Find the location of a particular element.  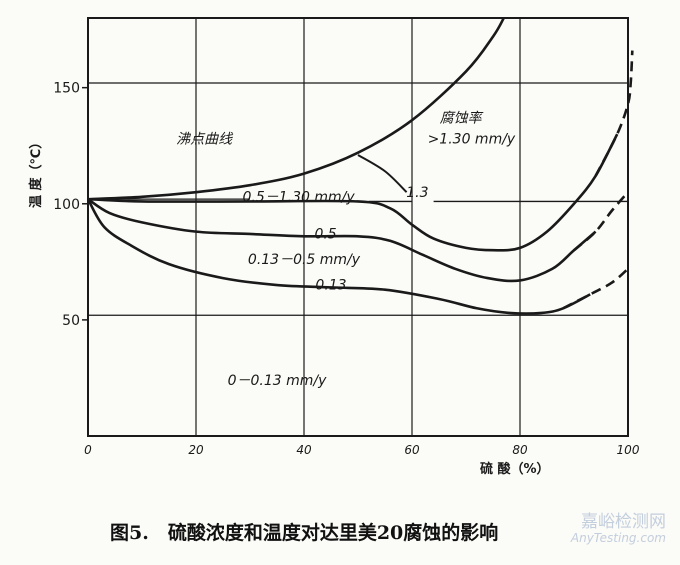

y-tick-labels: 50 100 150 is located at coordinates (66, 205).